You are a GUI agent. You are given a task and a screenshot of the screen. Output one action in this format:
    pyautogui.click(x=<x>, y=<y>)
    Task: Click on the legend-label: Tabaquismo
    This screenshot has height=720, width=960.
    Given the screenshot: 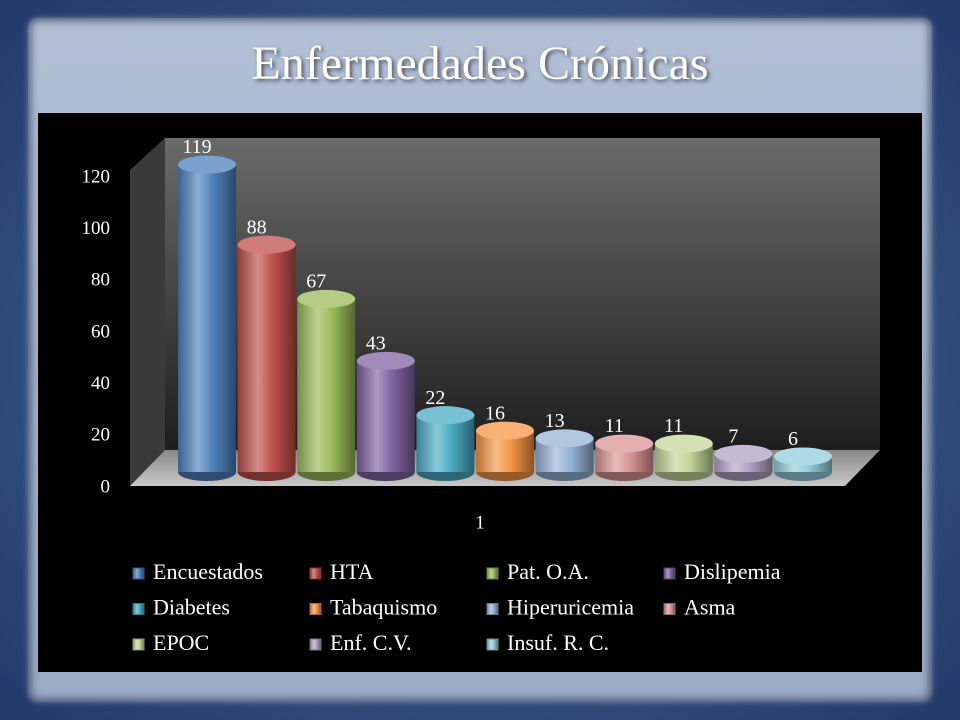 What is the action you would take?
    pyautogui.click(x=383, y=607)
    